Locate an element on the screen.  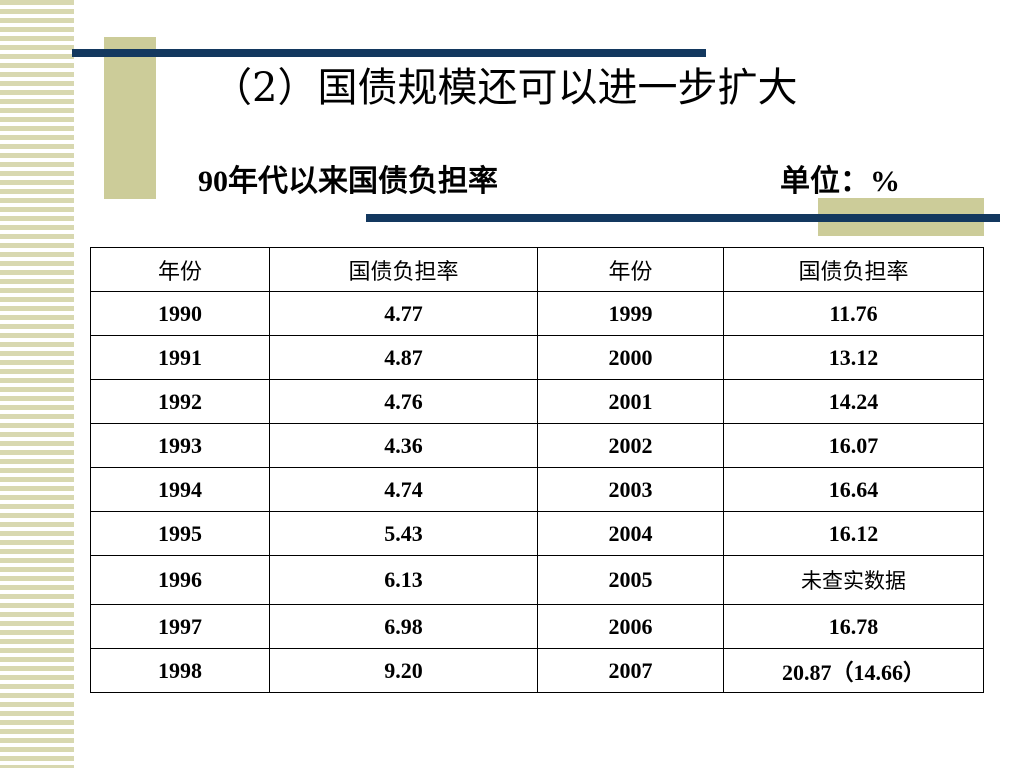
cell-year: 1998 is located at coordinates (180, 670).